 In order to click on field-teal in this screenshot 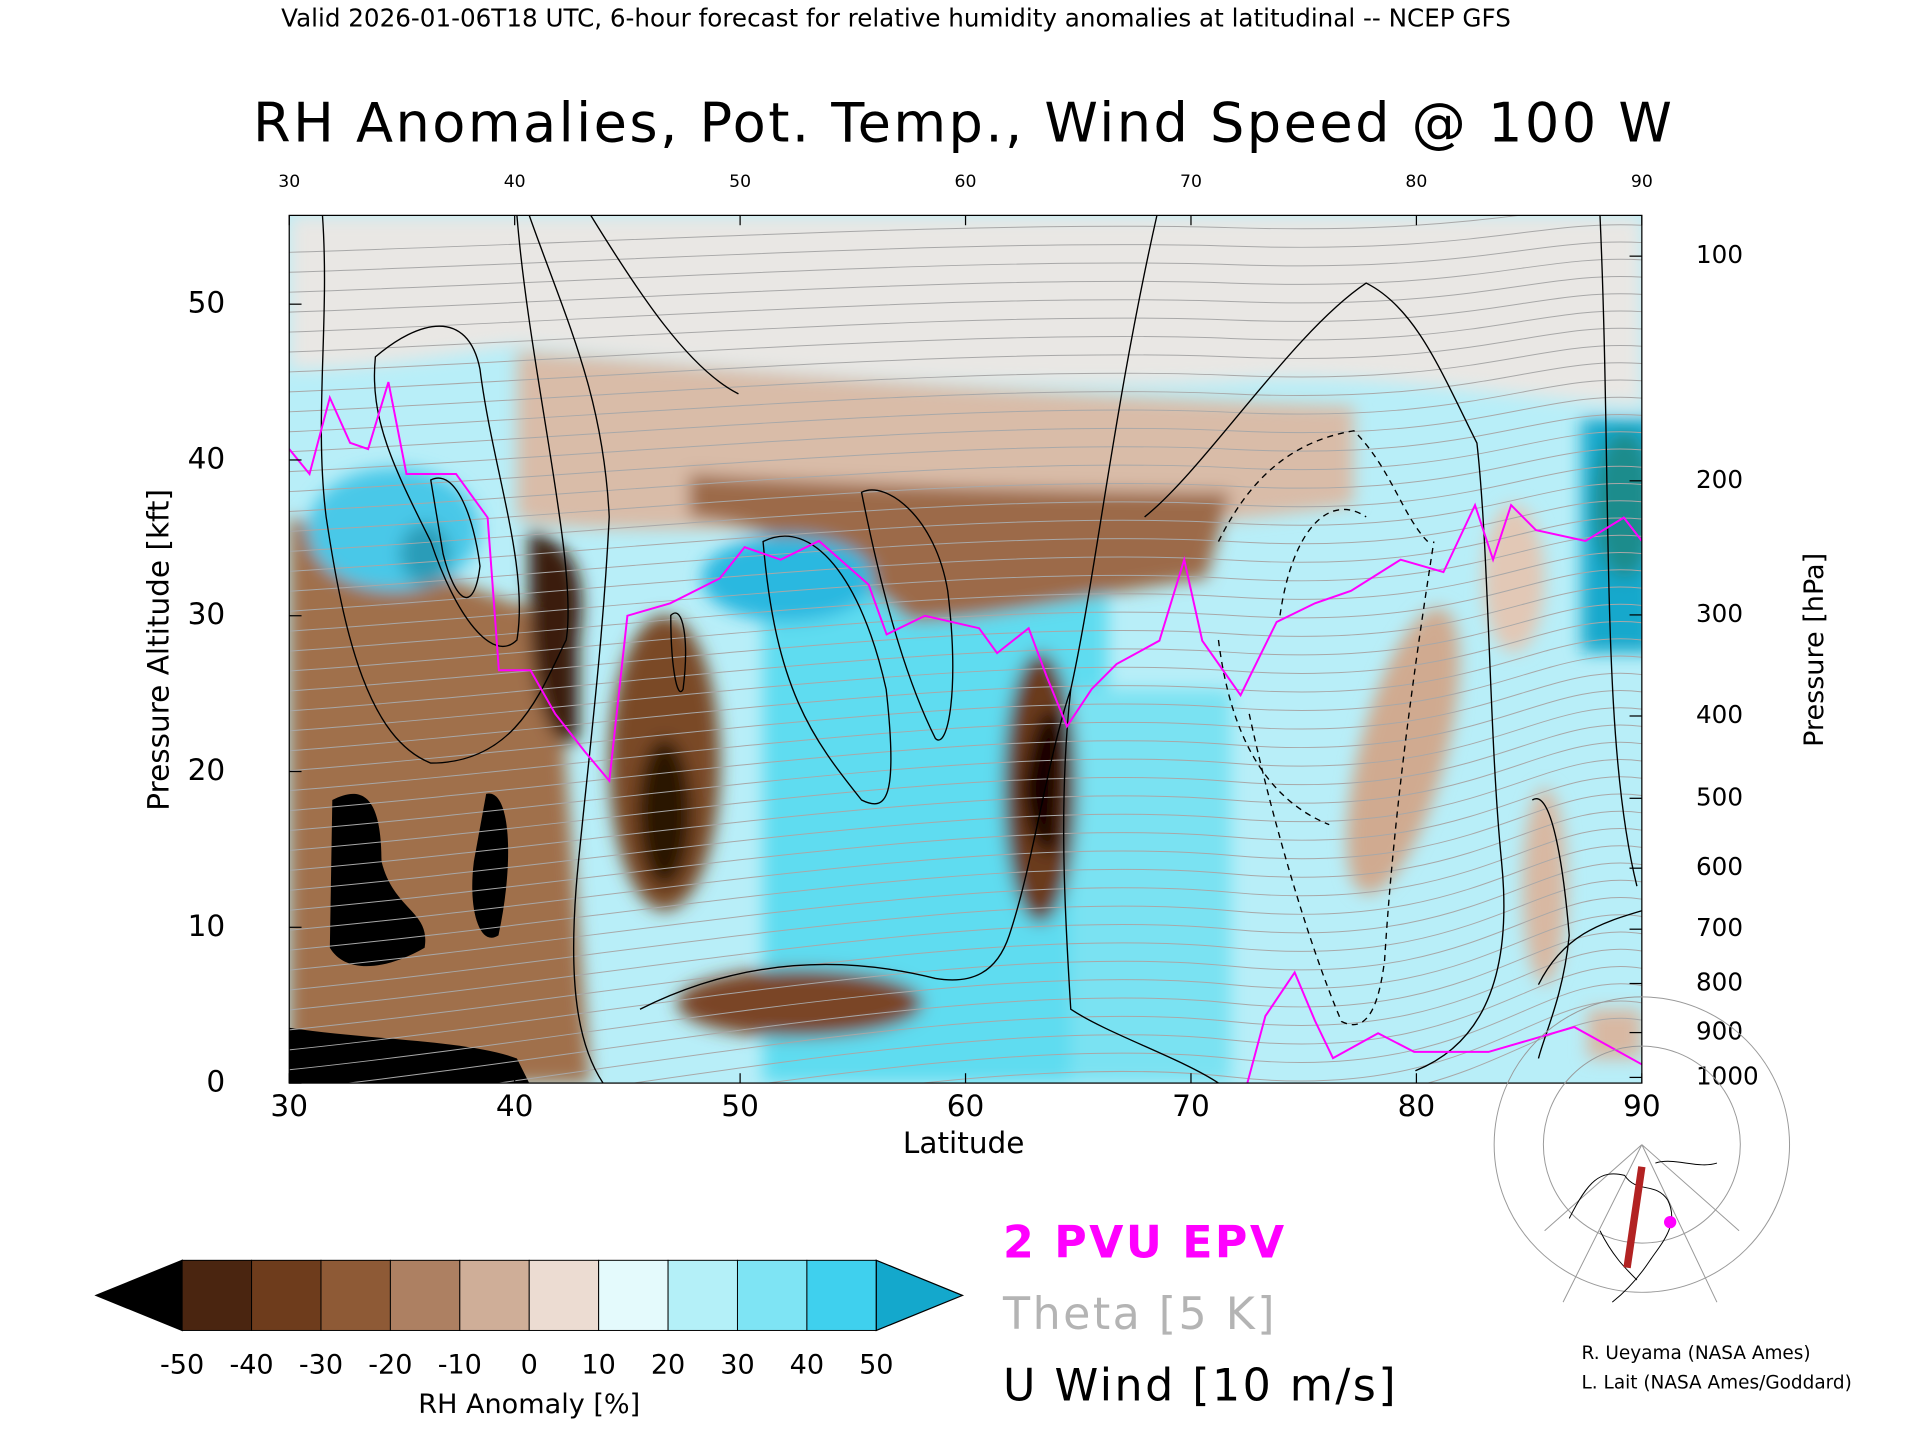, I will do `click(1617, 504)`.